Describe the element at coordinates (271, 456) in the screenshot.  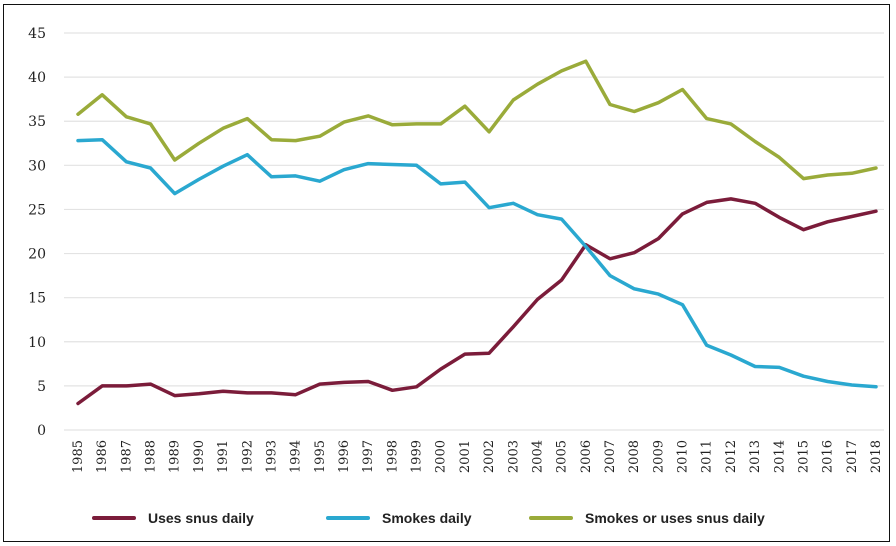
I see `x-tick-label: 1993` at that location.